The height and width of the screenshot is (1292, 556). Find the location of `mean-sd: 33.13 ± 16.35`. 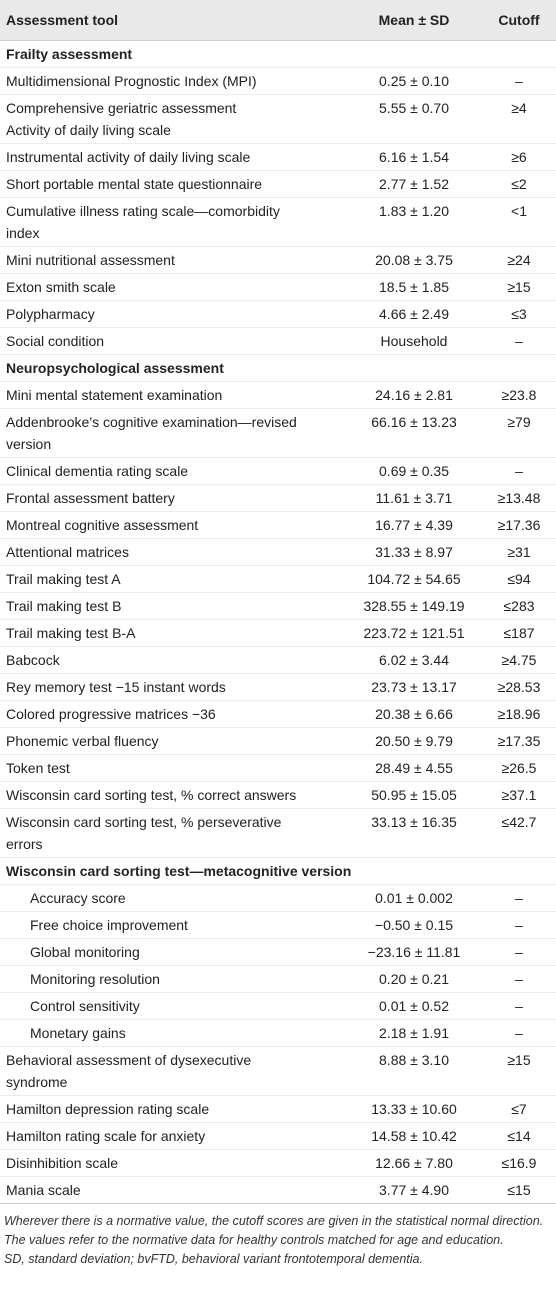

mean-sd: 33.13 ± 16.35 is located at coordinates (414, 833).